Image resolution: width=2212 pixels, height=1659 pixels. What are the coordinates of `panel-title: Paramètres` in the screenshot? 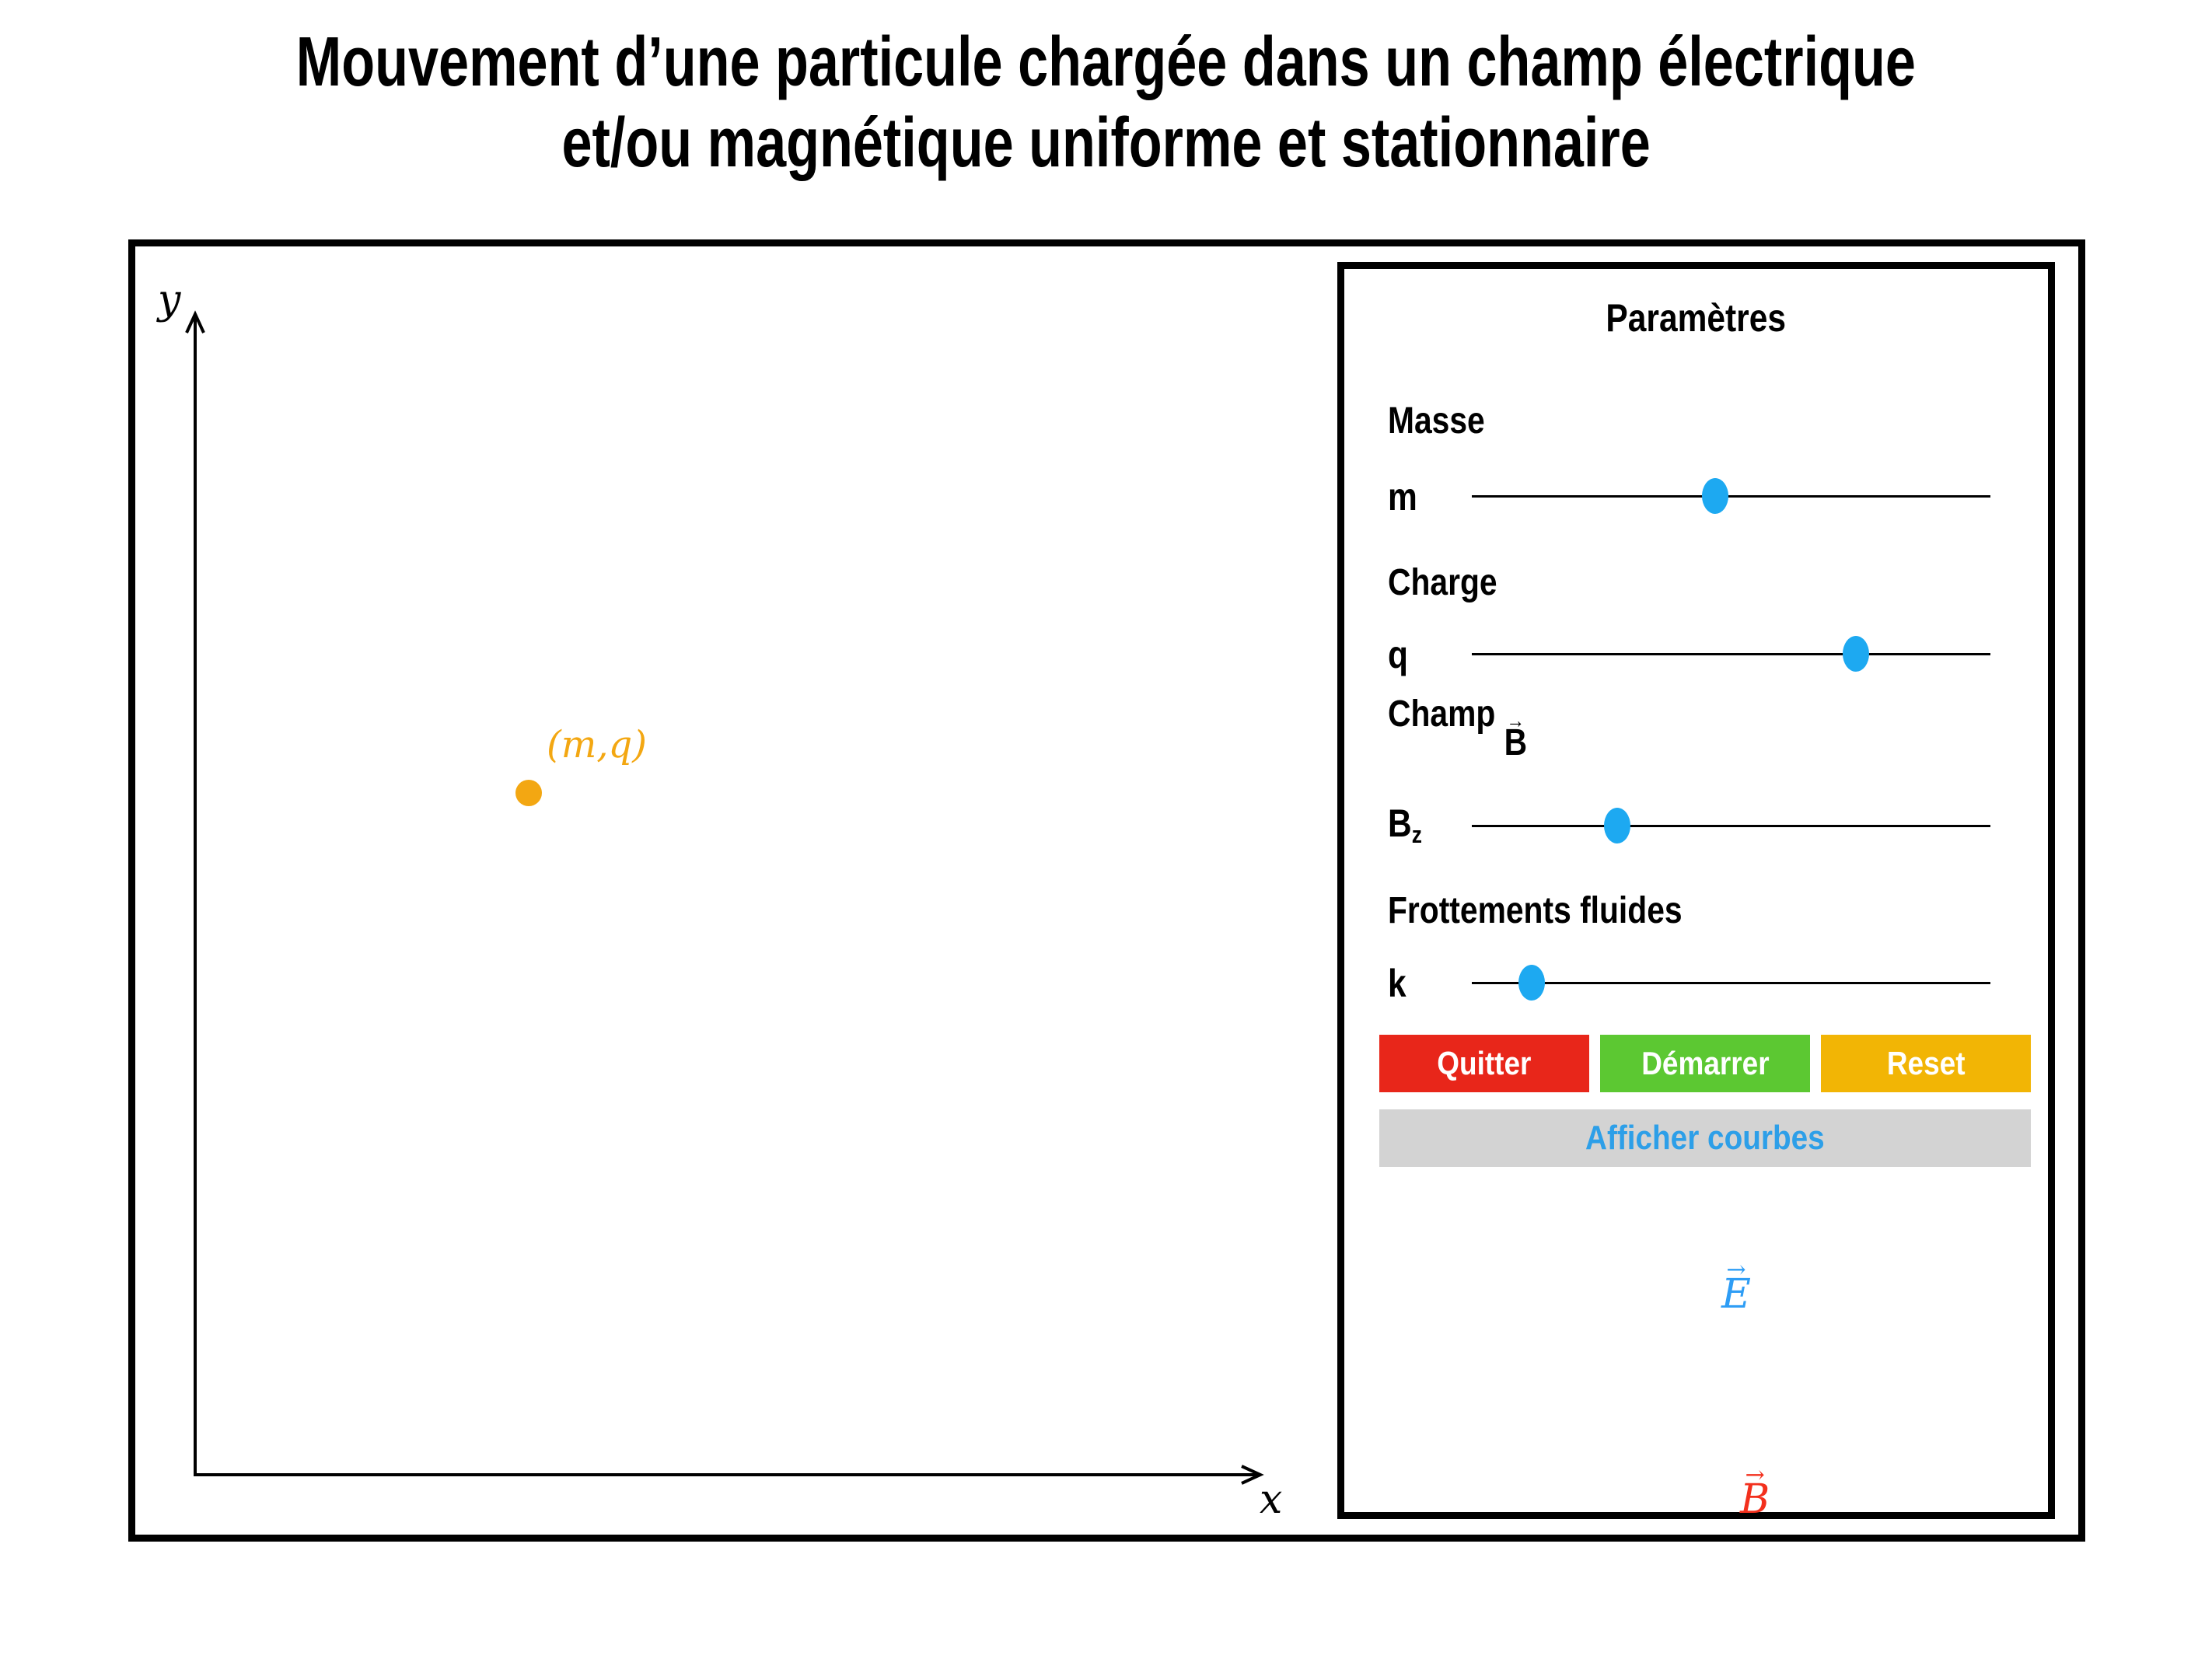 It's located at (1696, 318).